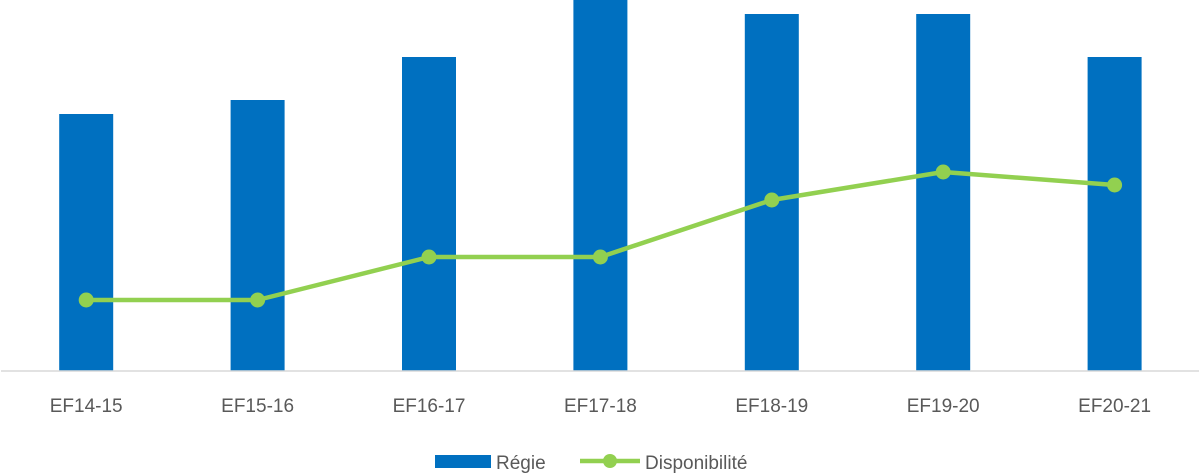 Image resolution: width=1200 pixels, height=474 pixels. Describe the element at coordinates (610, 461) in the screenshot. I see `legend-marker-icon` at that location.